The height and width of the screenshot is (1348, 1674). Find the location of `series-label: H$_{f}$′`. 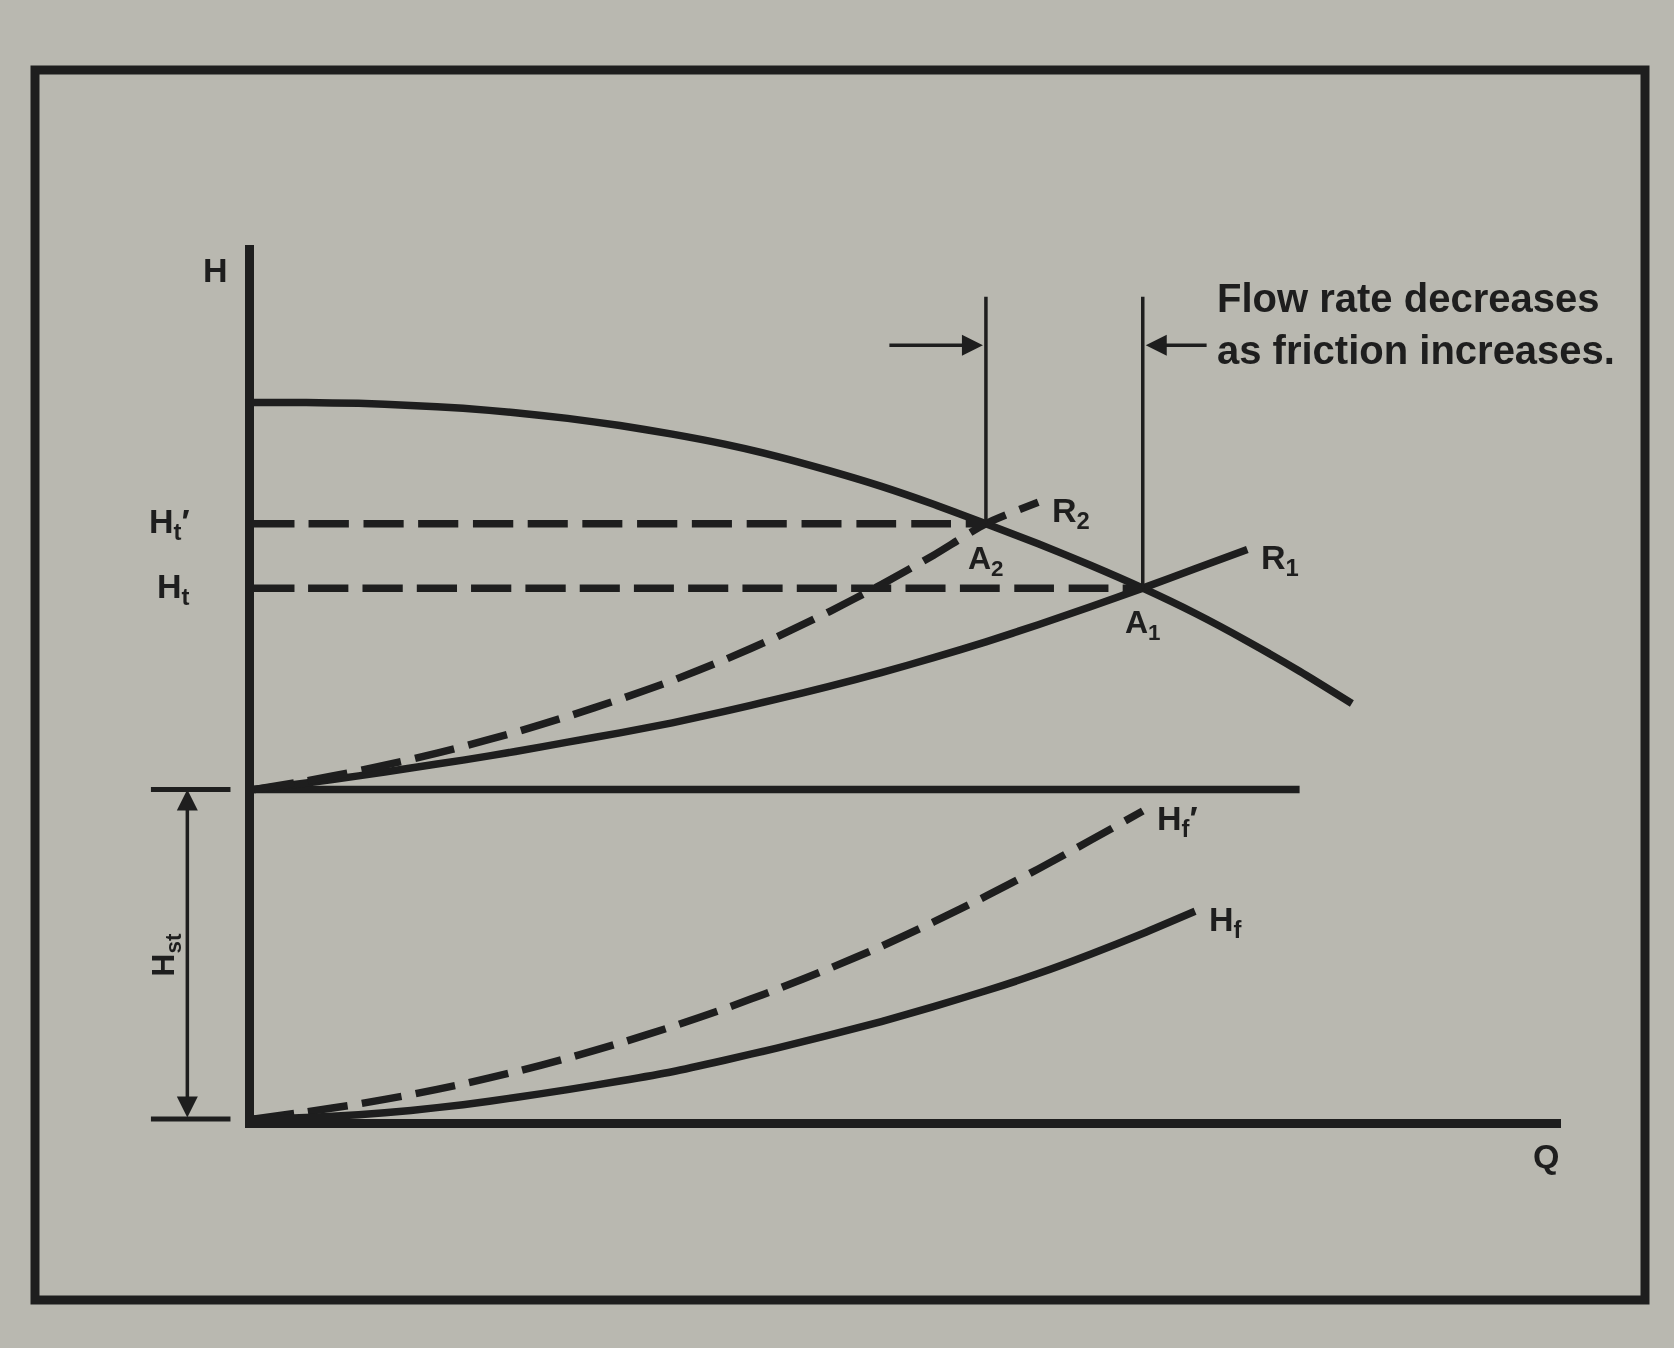

series-label: H$_{f}$′ is located at coordinates (1177, 821).